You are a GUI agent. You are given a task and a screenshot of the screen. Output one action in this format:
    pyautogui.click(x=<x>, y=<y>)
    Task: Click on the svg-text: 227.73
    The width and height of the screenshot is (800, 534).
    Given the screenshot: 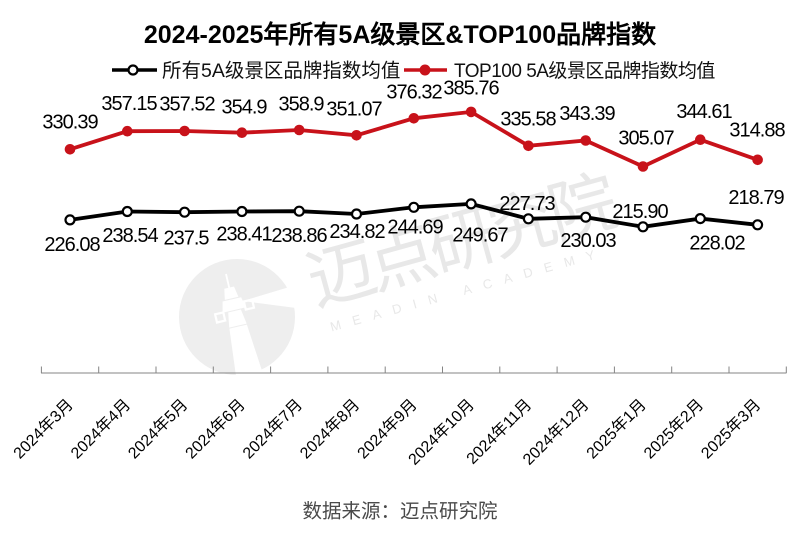 What is the action you would take?
    pyautogui.click(x=527, y=204)
    